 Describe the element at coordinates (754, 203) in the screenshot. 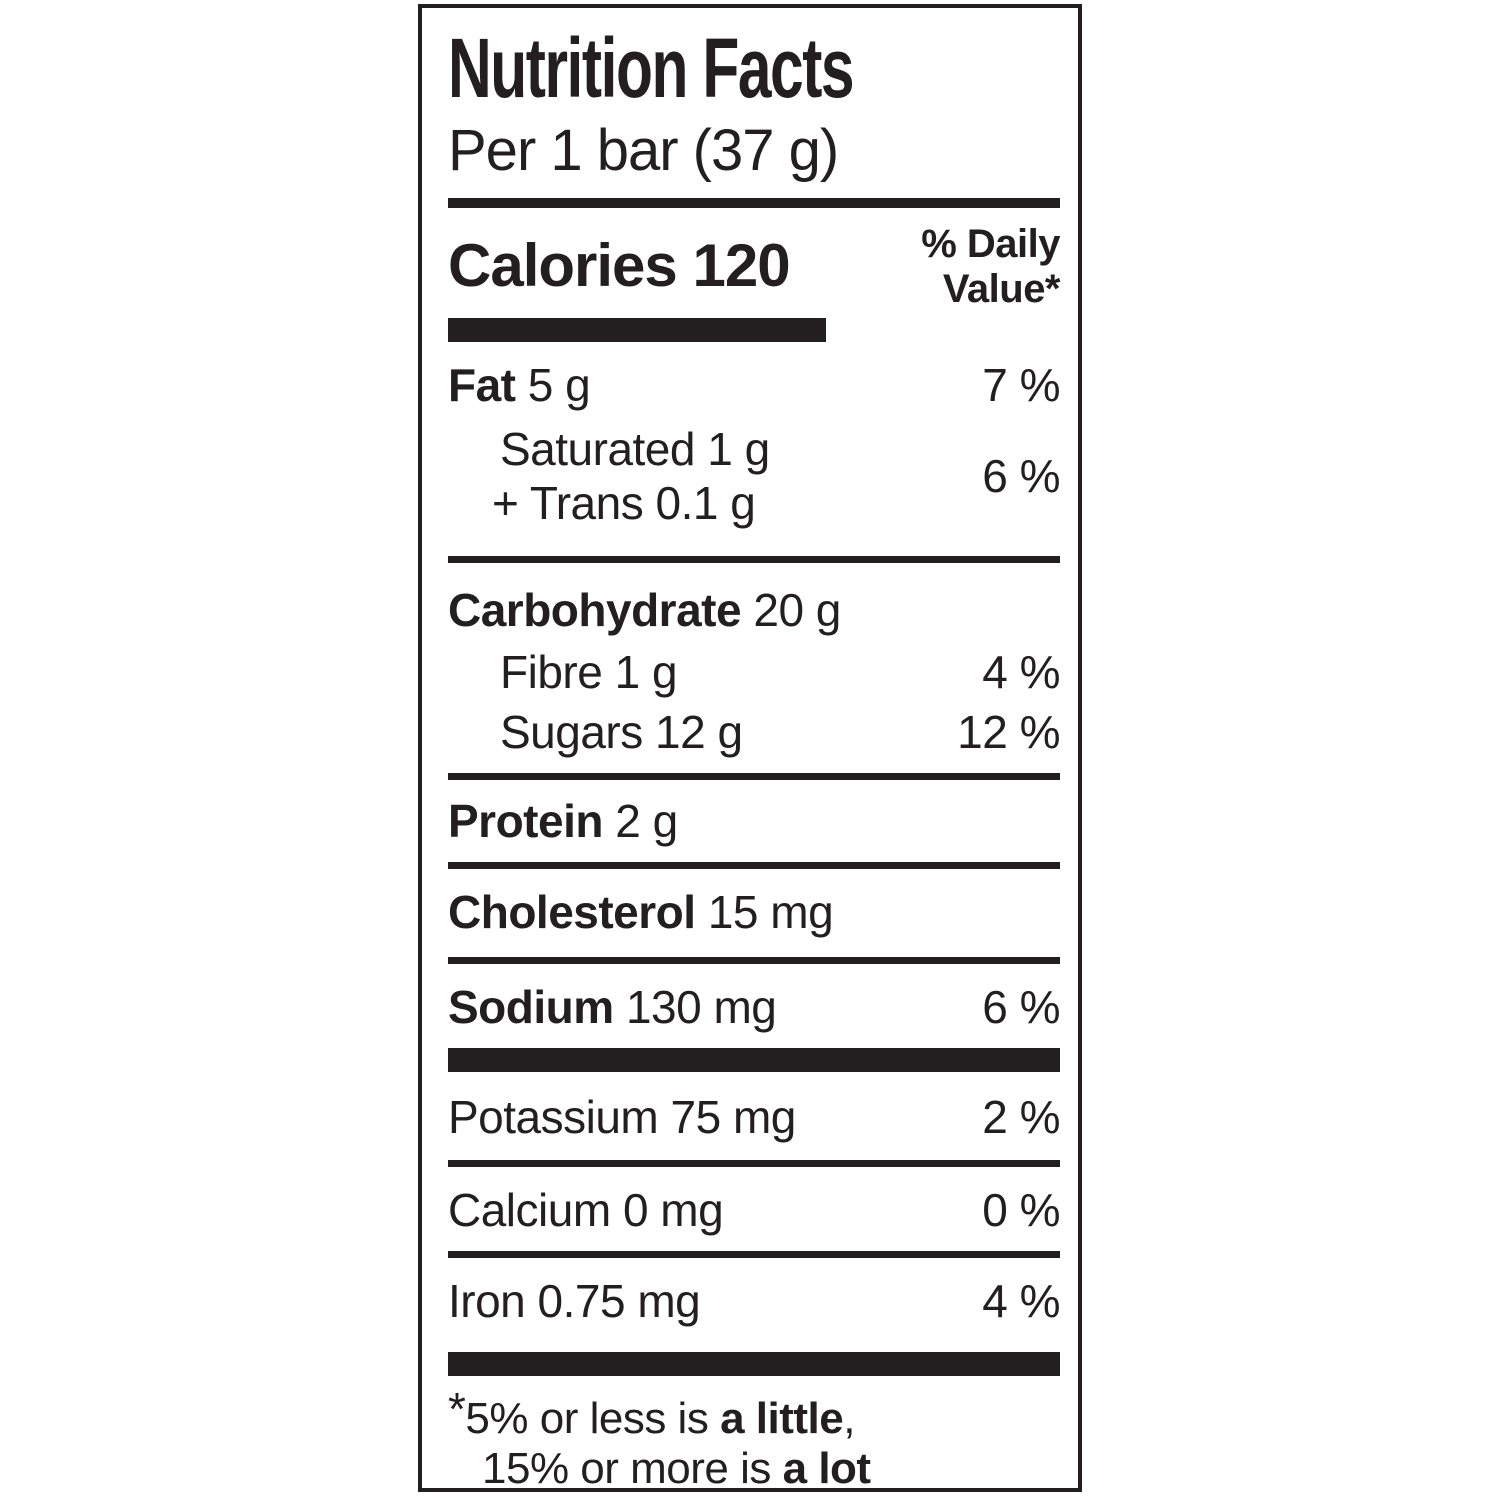

I see `header-divider` at that location.